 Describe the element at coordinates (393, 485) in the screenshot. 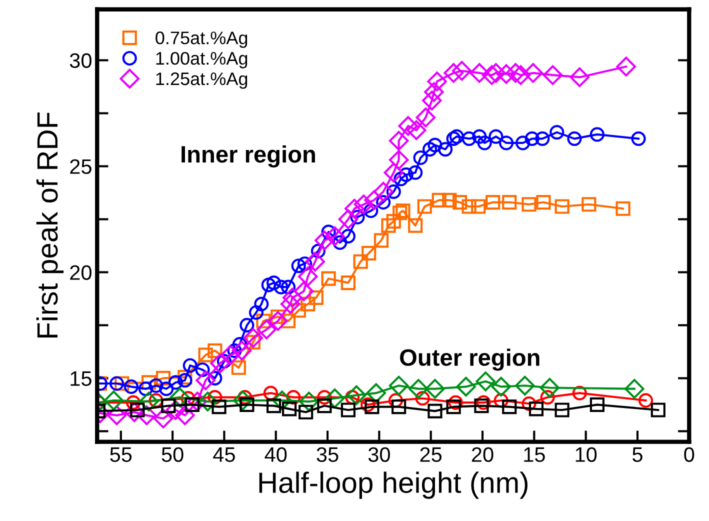

I see `x-axis-title: Half-loop height (nm)` at that location.